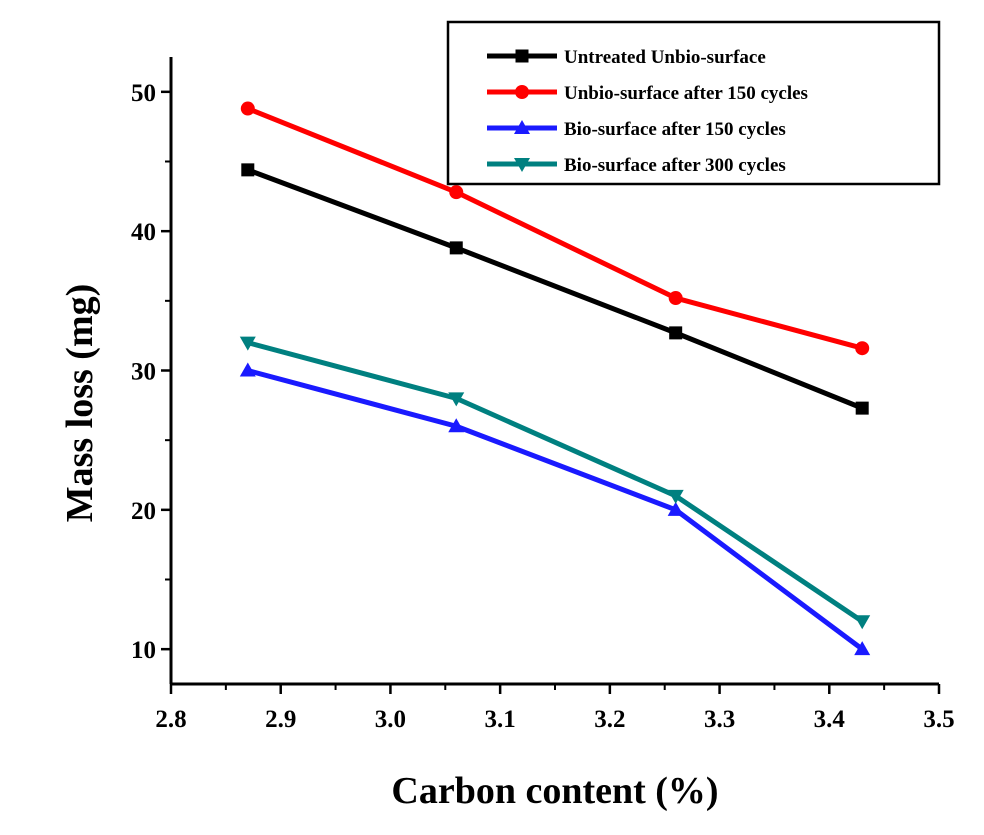 The height and width of the screenshot is (835, 984). What do you see at coordinates (686, 93) in the screenshot?
I see `legend-label: Unbio-surface after 150 cycles` at bounding box center [686, 93].